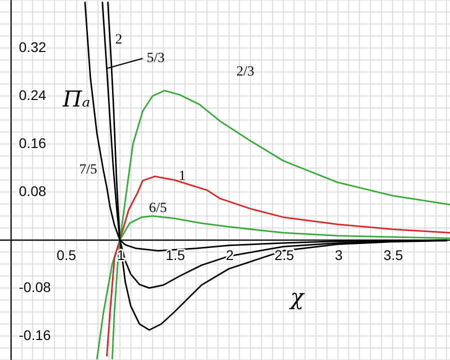 This screenshot has height=360, width=450. I want to click on annotation: 5/3, so click(155, 58).